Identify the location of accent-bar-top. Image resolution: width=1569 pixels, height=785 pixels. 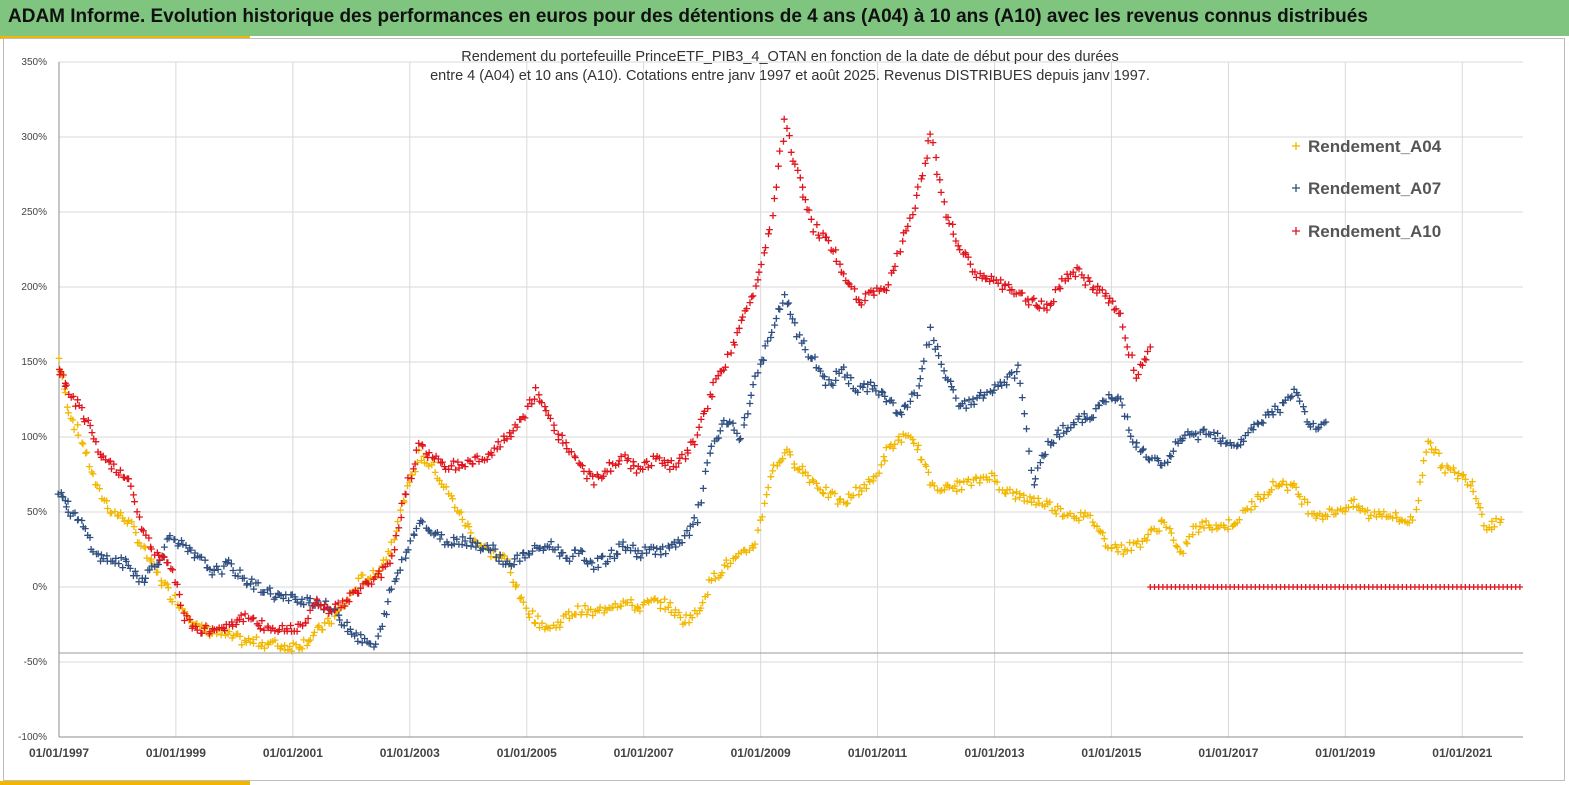
(125, 37).